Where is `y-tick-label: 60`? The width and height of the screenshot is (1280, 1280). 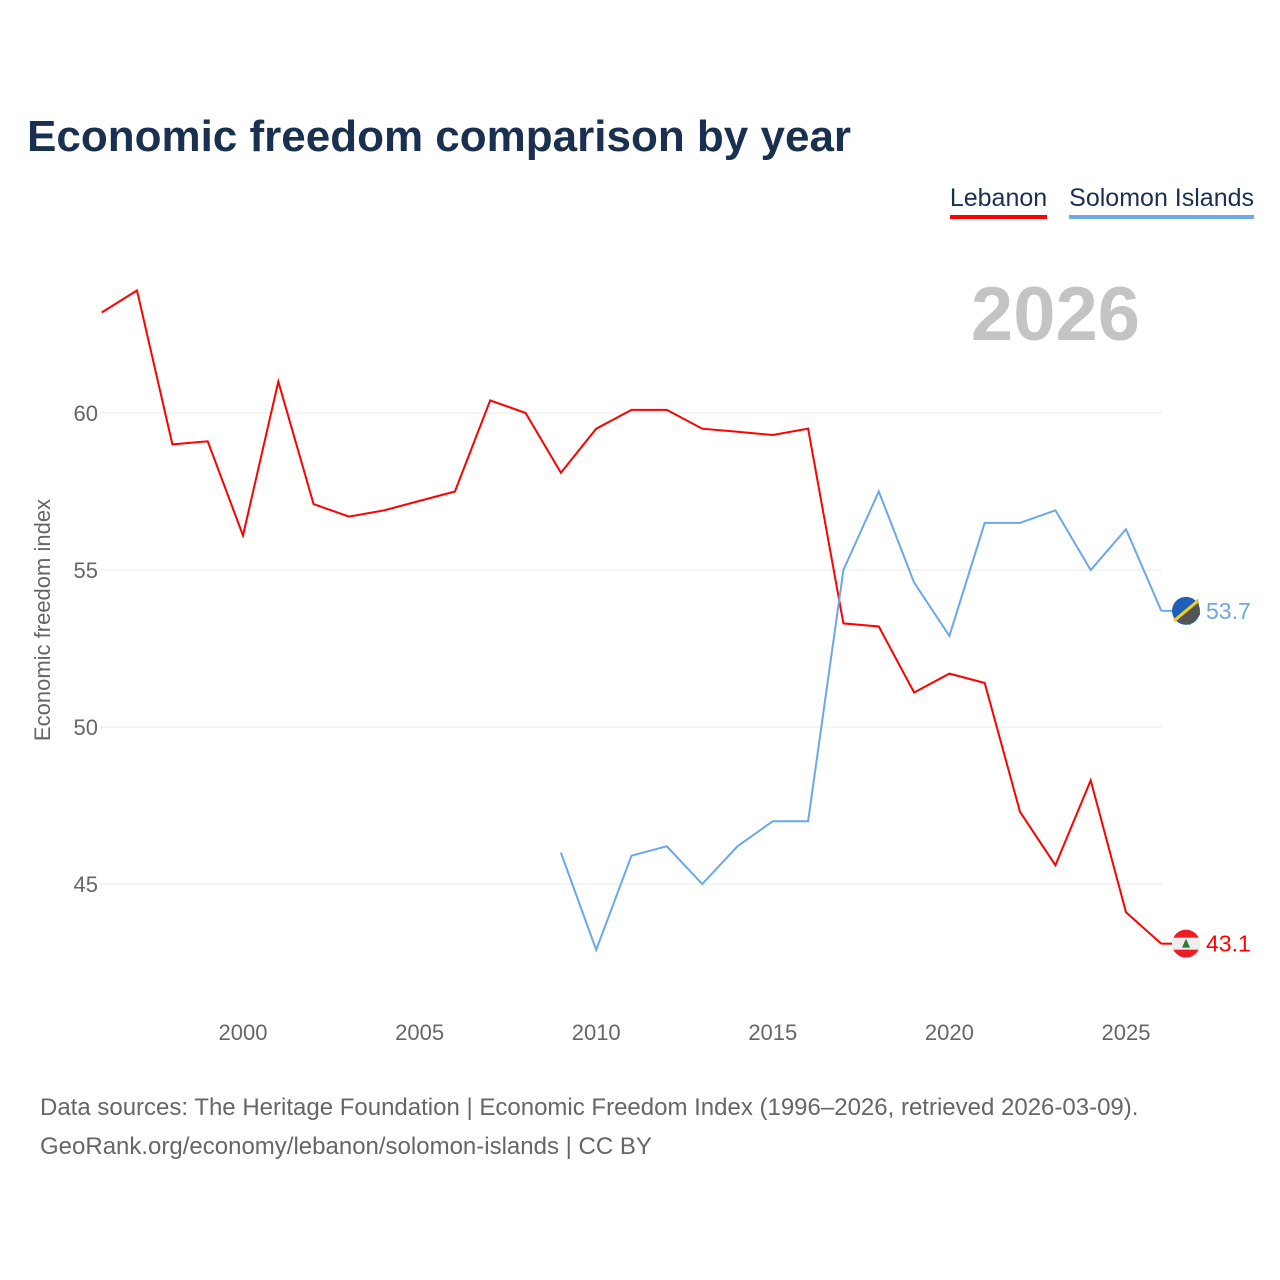 y-tick-label: 60 is located at coordinates (86, 413).